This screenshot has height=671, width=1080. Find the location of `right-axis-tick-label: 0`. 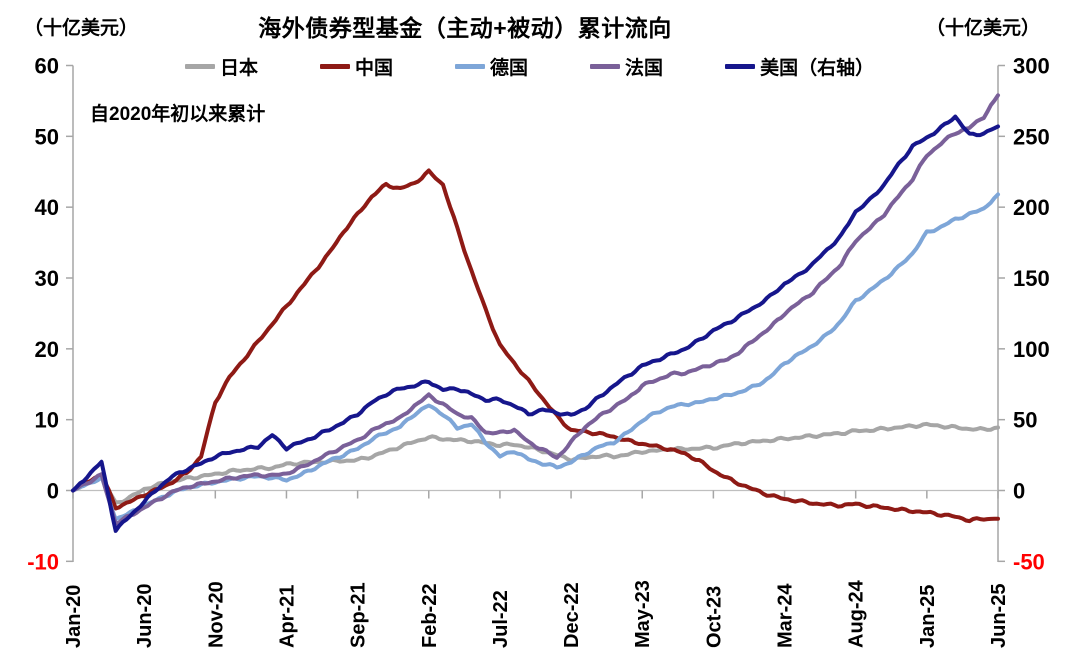

right-axis-tick-label: 0 is located at coordinates (1019, 491).